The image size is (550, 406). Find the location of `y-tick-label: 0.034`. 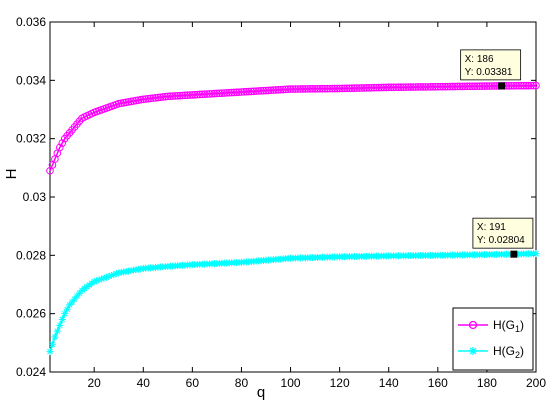

y-tick-label: 0.034 is located at coordinates (31, 80).